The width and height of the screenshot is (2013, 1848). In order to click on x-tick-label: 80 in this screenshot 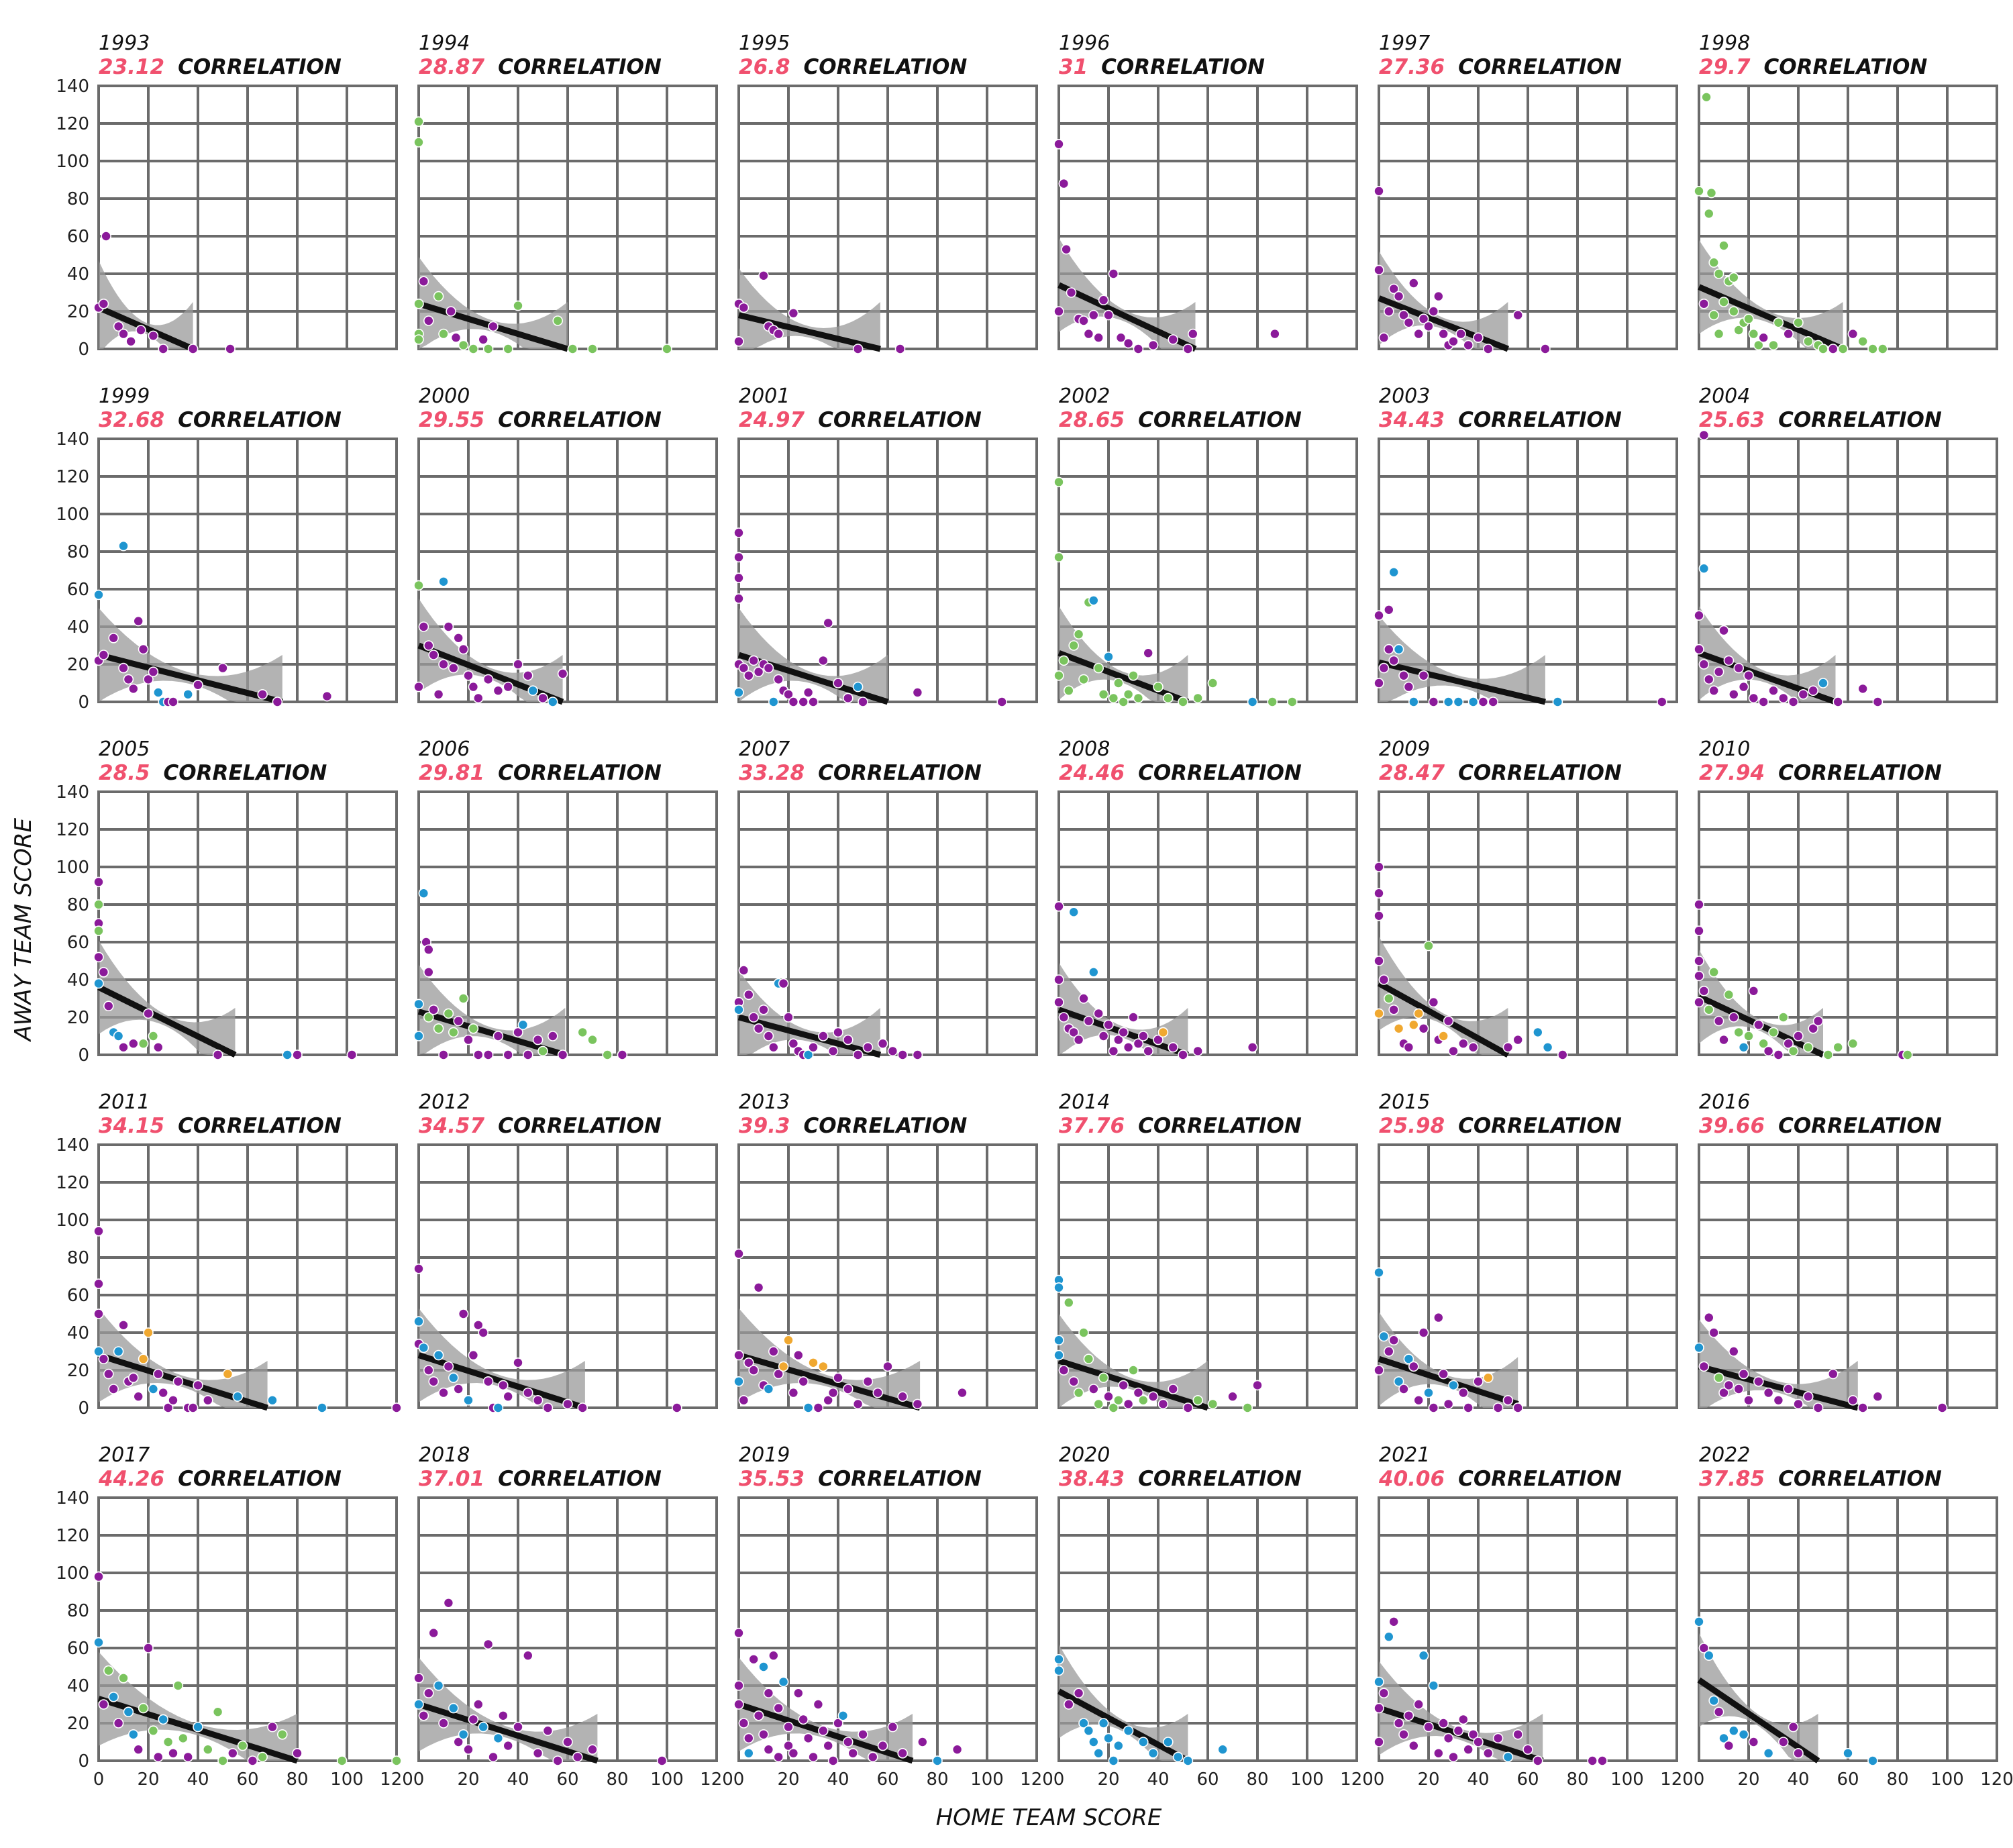, I will do `click(297, 1779)`.